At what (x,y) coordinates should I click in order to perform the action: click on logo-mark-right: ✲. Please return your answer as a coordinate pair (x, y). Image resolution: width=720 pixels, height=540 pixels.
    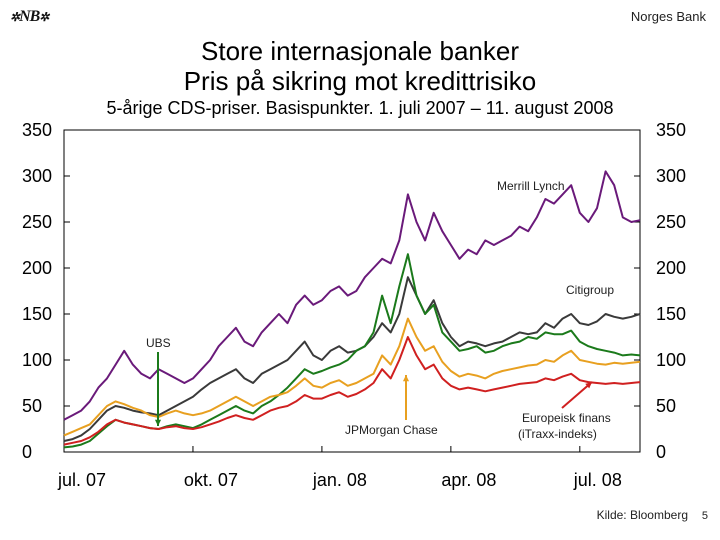
    Looking at the image, I should click on (44, 17).